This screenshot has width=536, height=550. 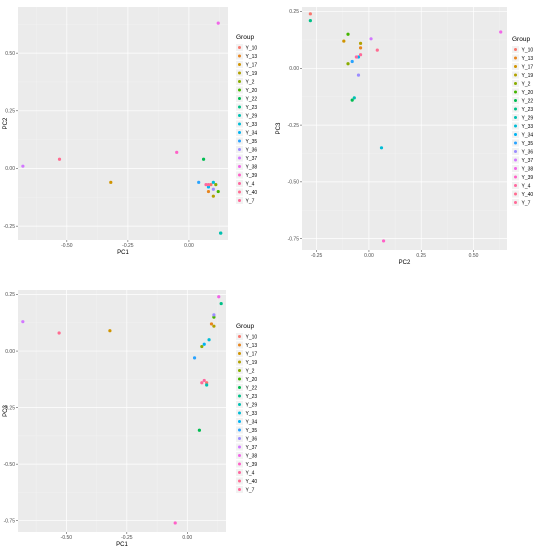 I want to click on x-axis-title: PC2, so click(x=405, y=263).